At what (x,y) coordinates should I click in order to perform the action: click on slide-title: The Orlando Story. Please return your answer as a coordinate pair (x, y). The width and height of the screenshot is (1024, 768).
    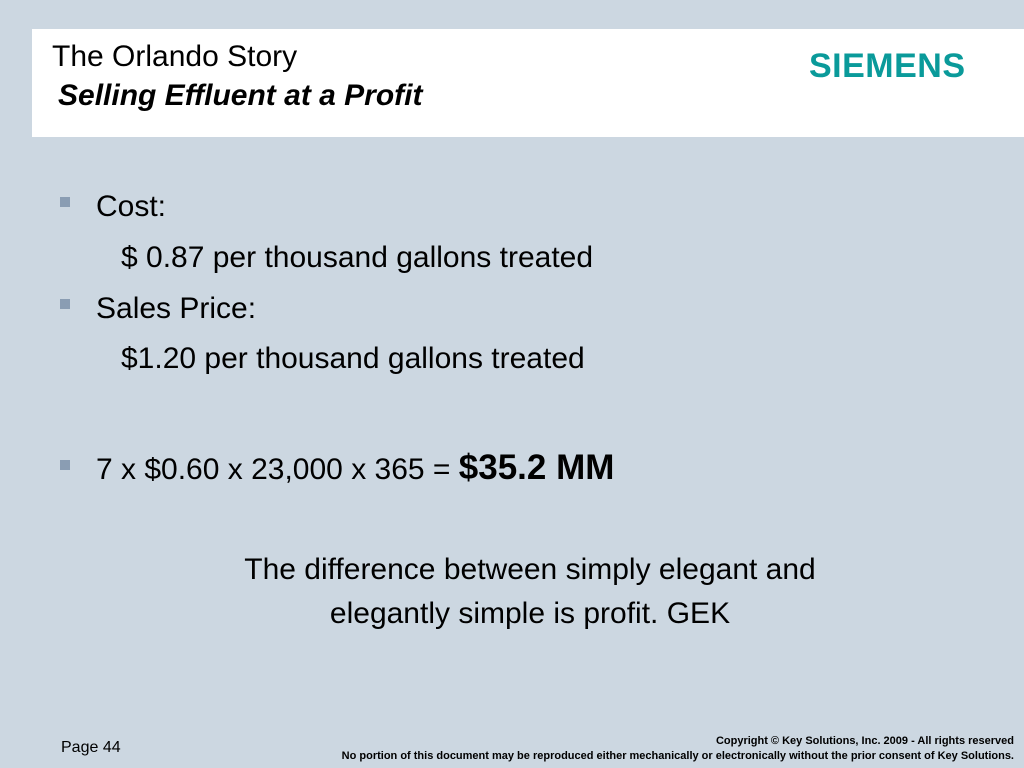
    Looking at the image, I should click on (175, 56).